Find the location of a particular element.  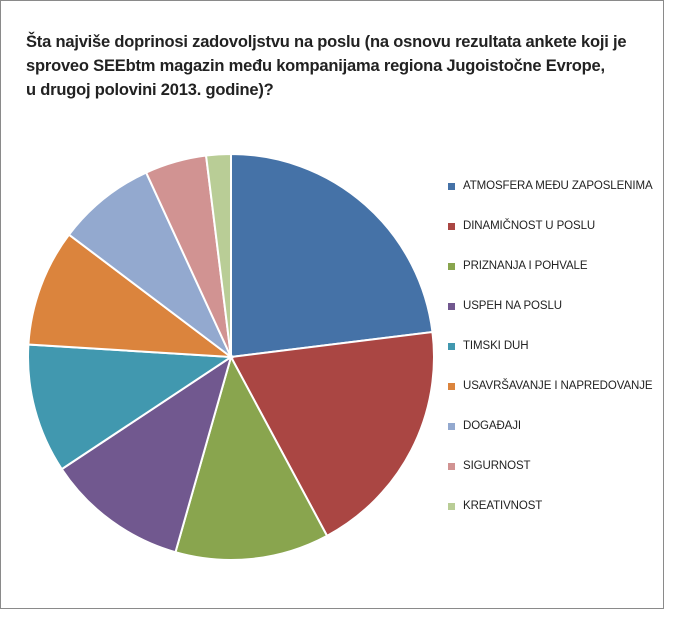

legend-item-5: TIMSKI DUH is located at coordinates (555, 346).